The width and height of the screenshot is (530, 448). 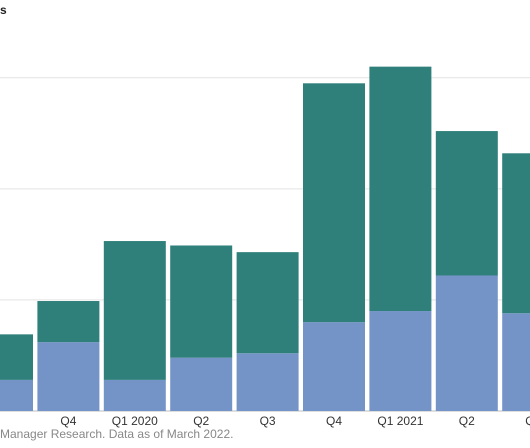 I want to click on source-note: Manager Research. Data as of March 2022., so click(x=117, y=434).